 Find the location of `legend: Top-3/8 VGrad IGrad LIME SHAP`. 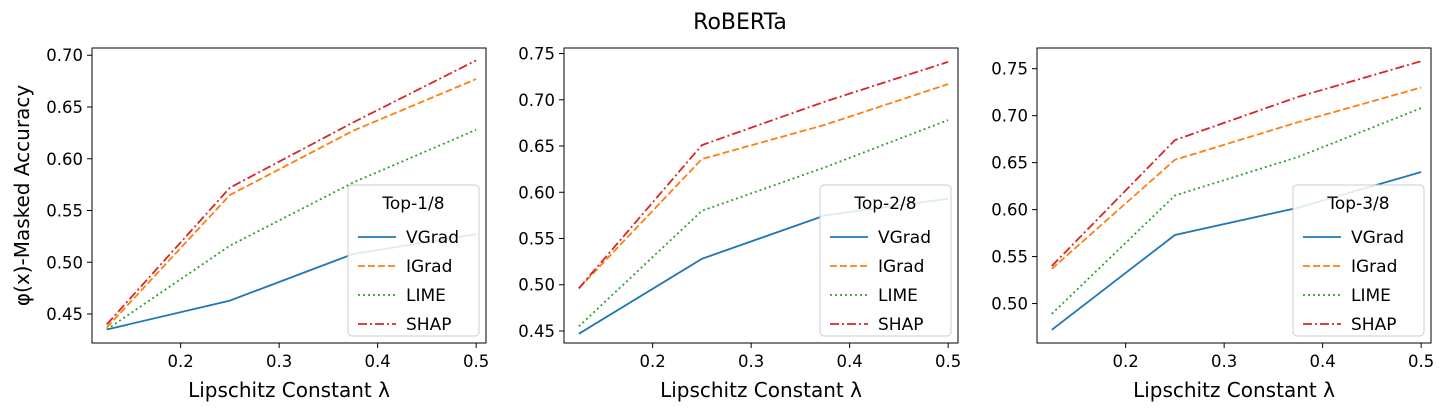

legend: Top-3/8 VGrad IGrad LIME SHAP is located at coordinates (1358, 260).